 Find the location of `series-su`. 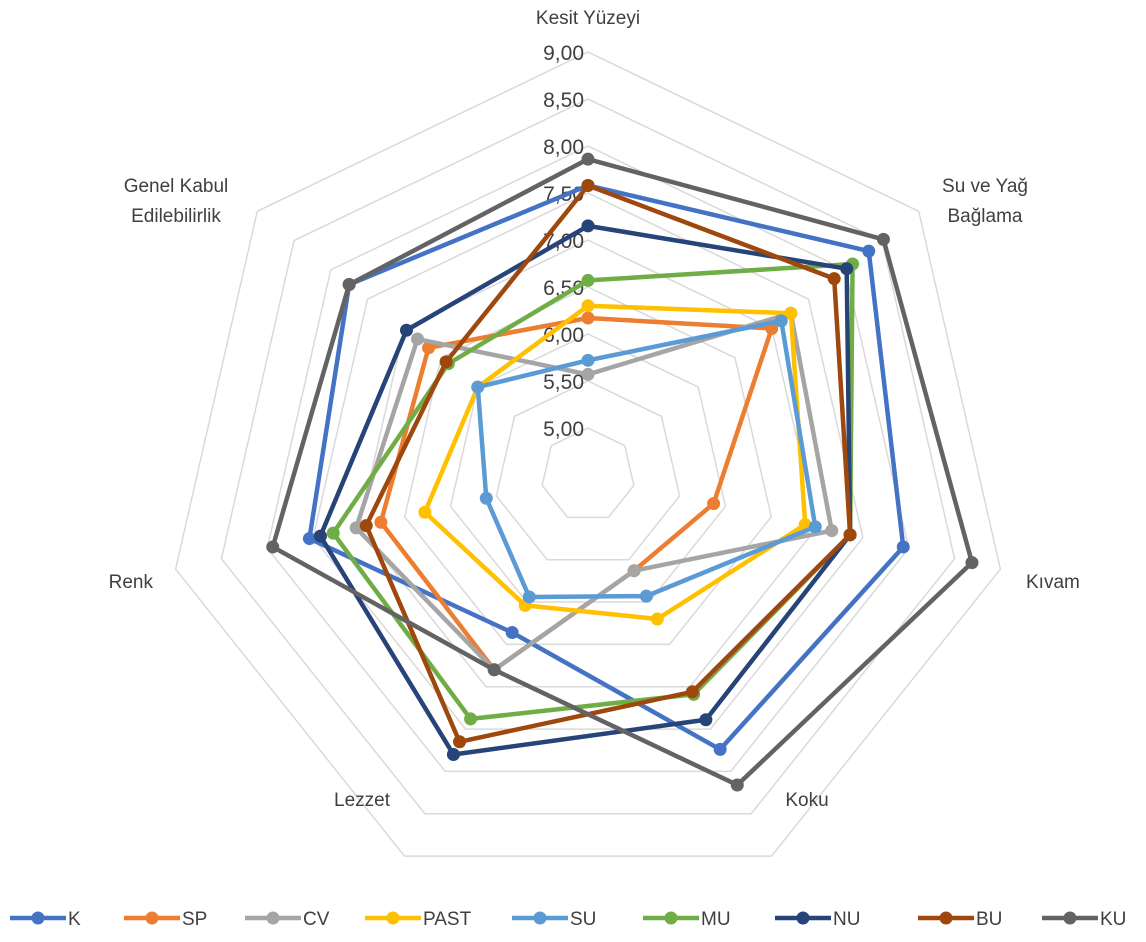

series-su is located at coordinates (646, 459).